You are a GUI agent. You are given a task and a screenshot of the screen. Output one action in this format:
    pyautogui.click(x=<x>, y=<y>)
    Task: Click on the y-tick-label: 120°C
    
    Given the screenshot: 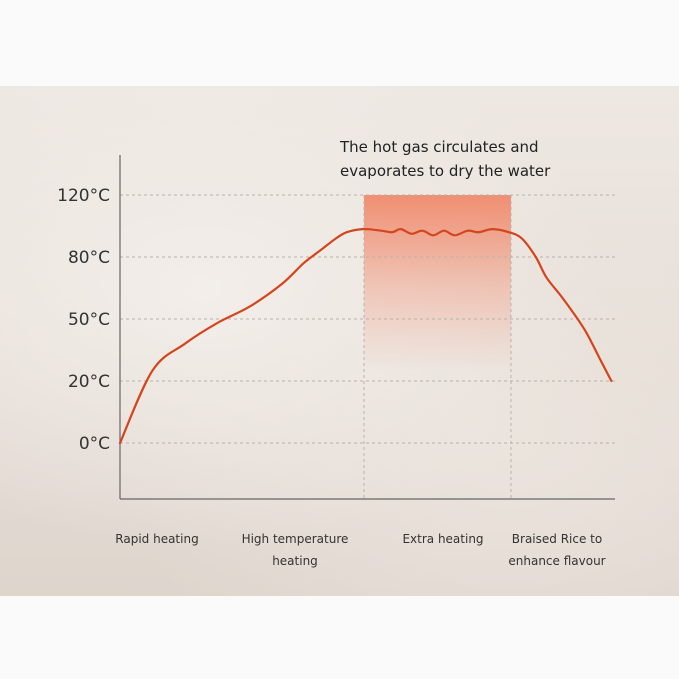 What is the action you would take?
    pyautogui.click(x=83, y=196)
    